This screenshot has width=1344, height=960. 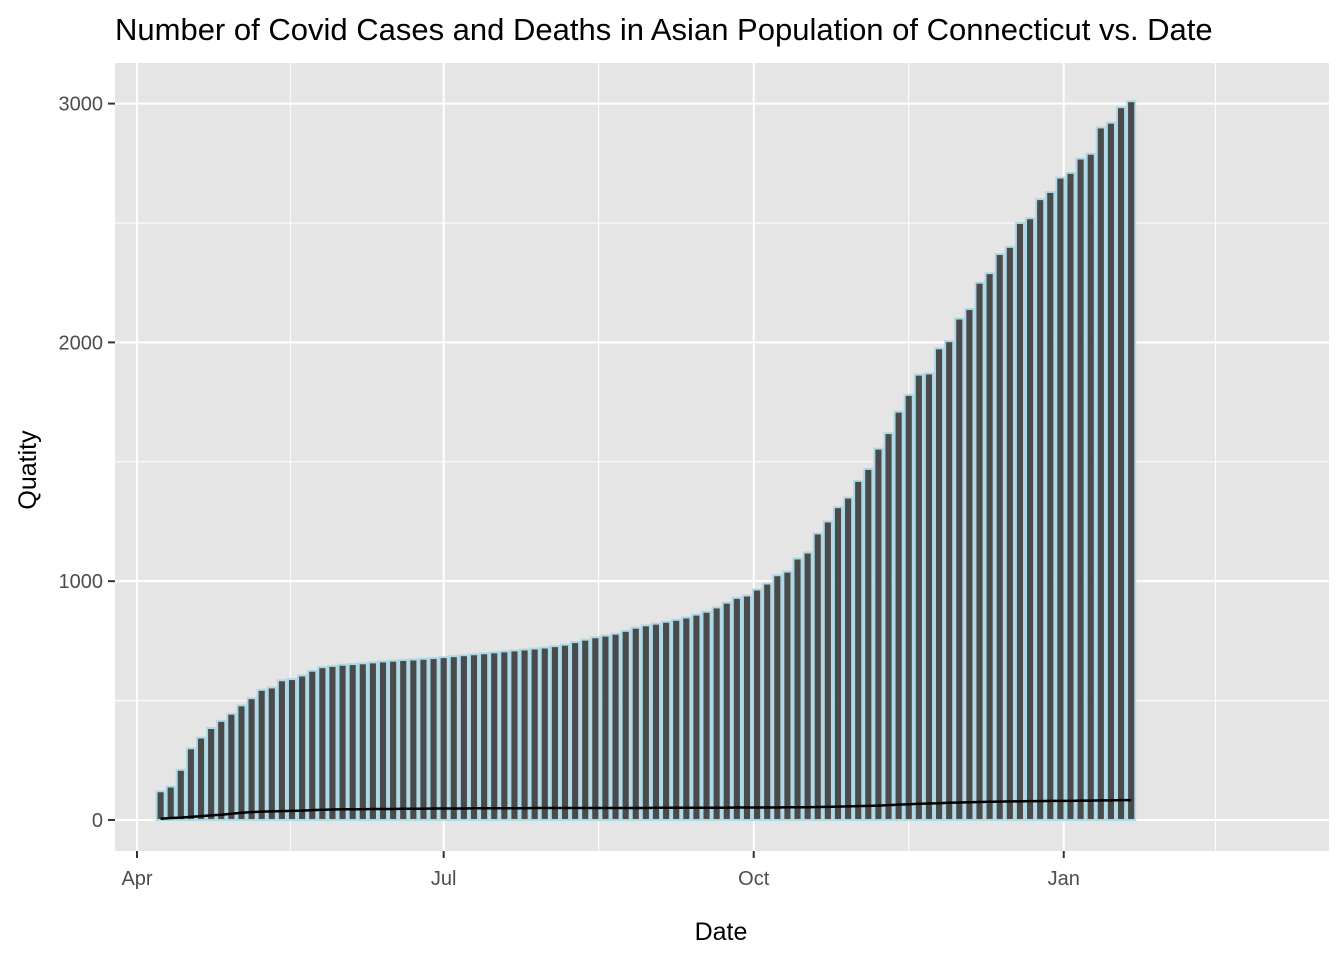 I want to click on y-axis-title: Quatity, so click(x=28, y=470).